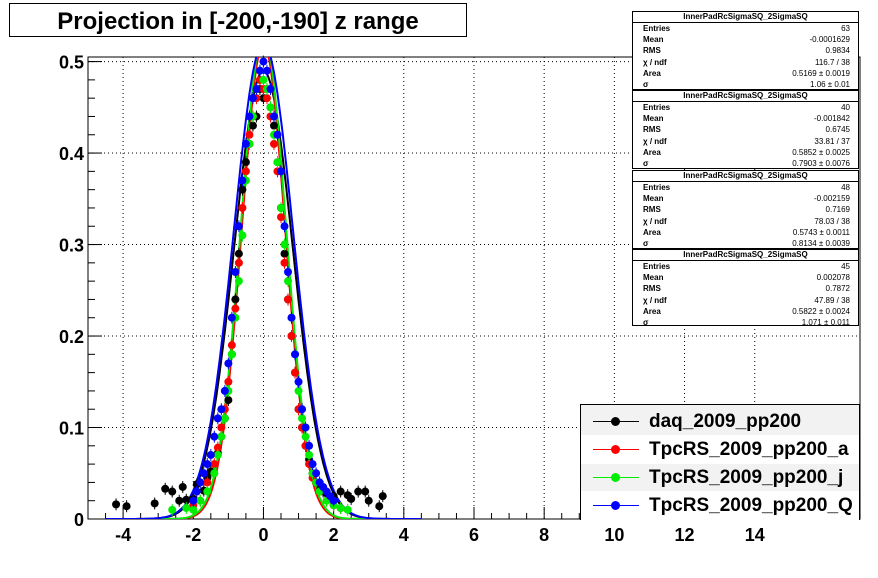 The height and width of the screenshot is (578, 878). What do you see at coordinates (404, 535) in the screenshot?
I see `x-tick-label: 4` at bounding box center [404, 535].